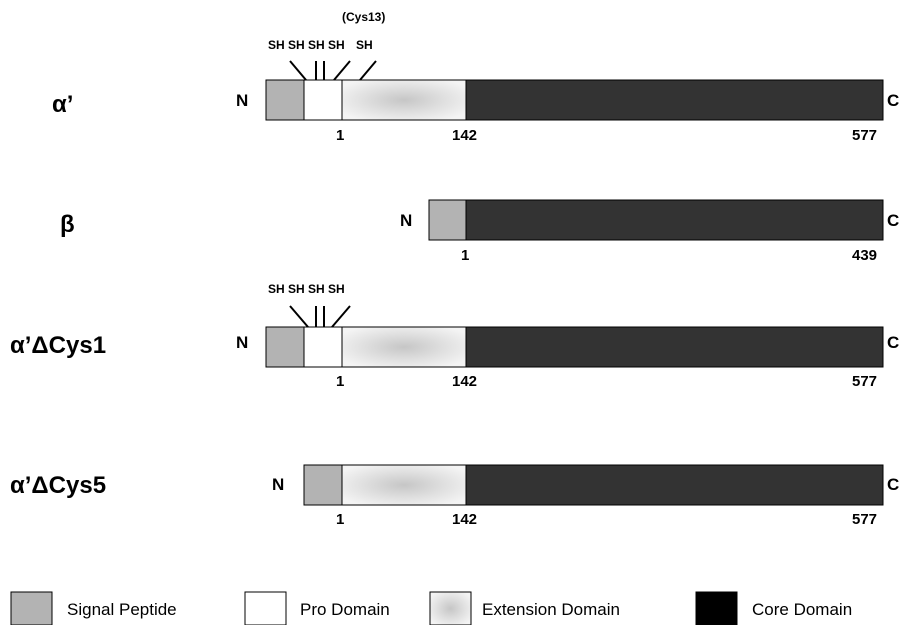 This screenshot has height=625, width=905. I want to click on legend-item-extension-domain: Extension Domain, so click(524, 608).